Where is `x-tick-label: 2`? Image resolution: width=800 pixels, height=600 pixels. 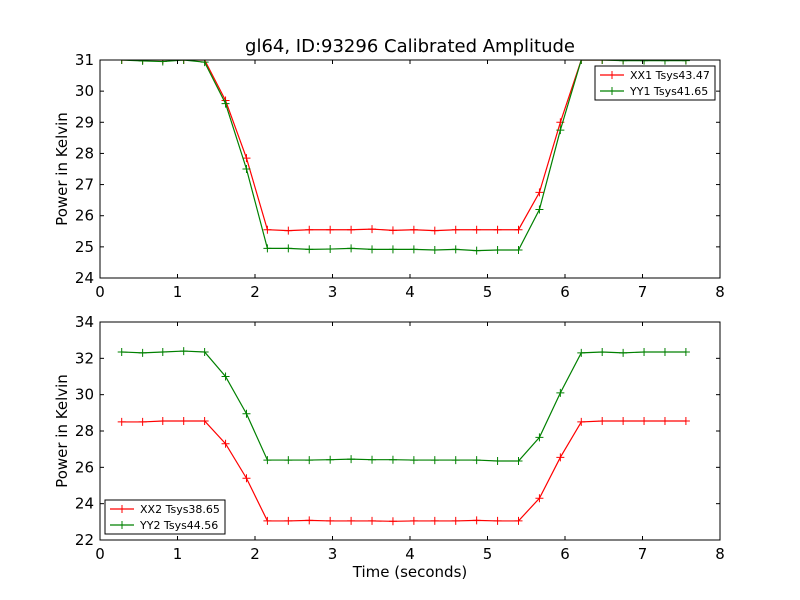
x-tick-label: 2 is located at coordinates (255, 554).